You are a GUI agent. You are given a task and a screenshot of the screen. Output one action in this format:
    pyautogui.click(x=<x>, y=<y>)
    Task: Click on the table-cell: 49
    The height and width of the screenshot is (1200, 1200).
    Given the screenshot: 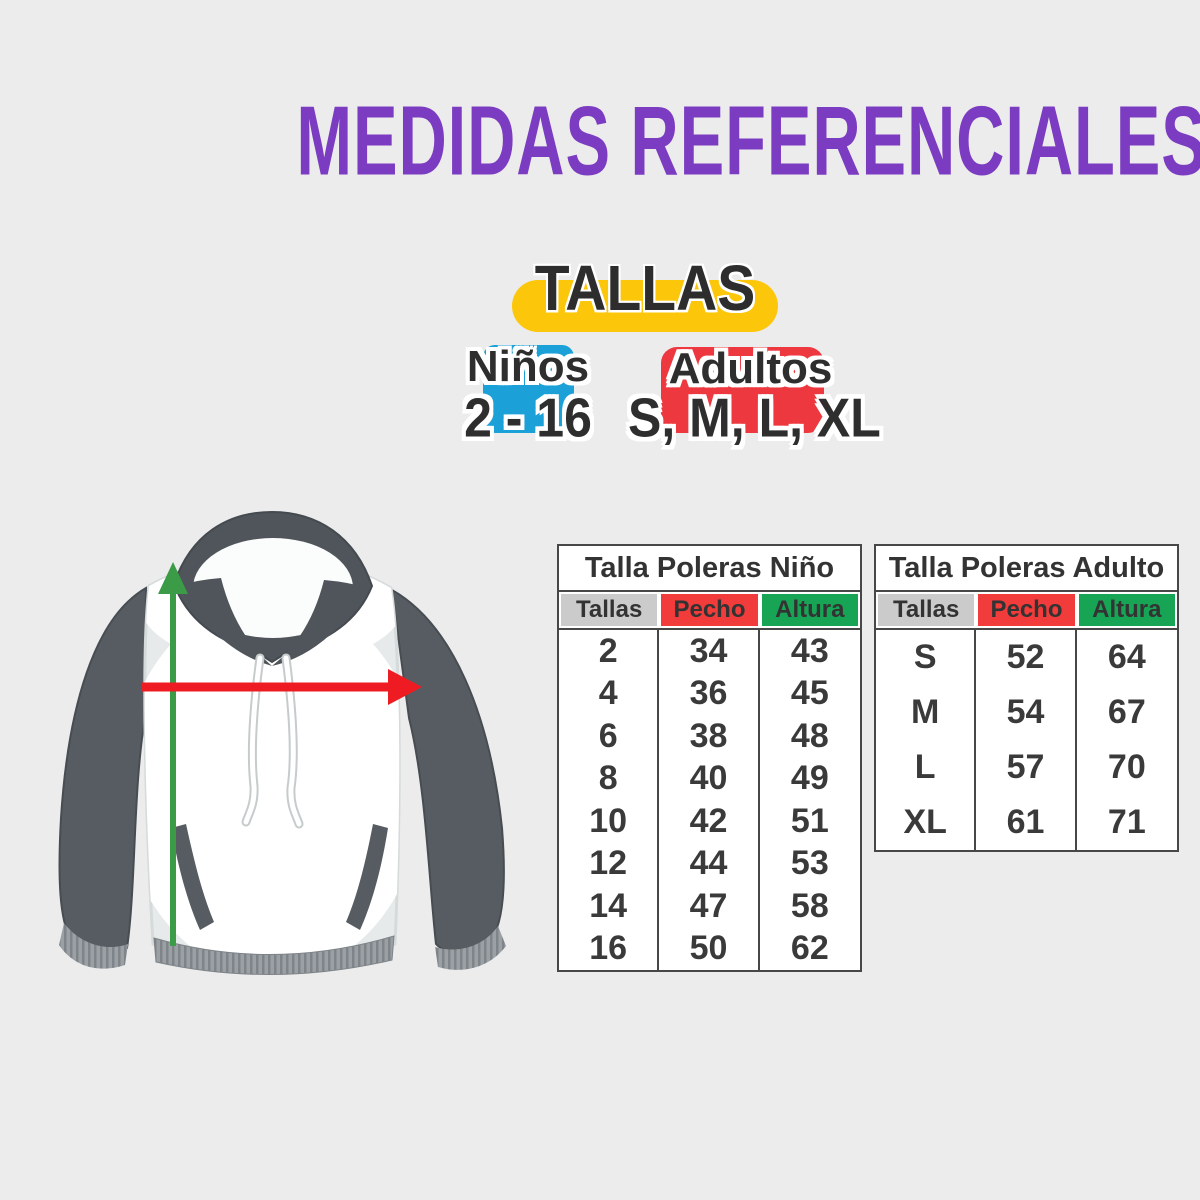 What is the action you would take?
    pyautogui.click(x=809, y=778)
    